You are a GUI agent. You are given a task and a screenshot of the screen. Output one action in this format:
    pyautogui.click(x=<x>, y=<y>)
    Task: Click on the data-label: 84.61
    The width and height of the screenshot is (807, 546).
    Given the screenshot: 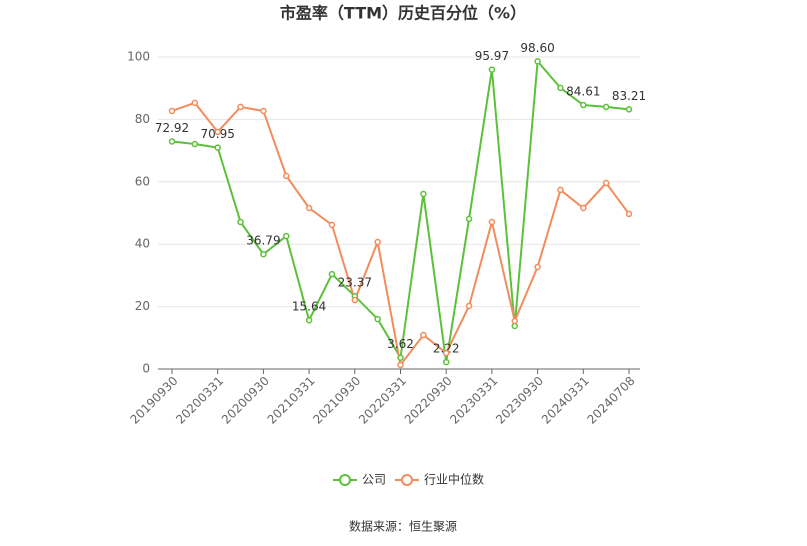 What is the action you would take?
    pyautogui.click(x=583, y=92)
    